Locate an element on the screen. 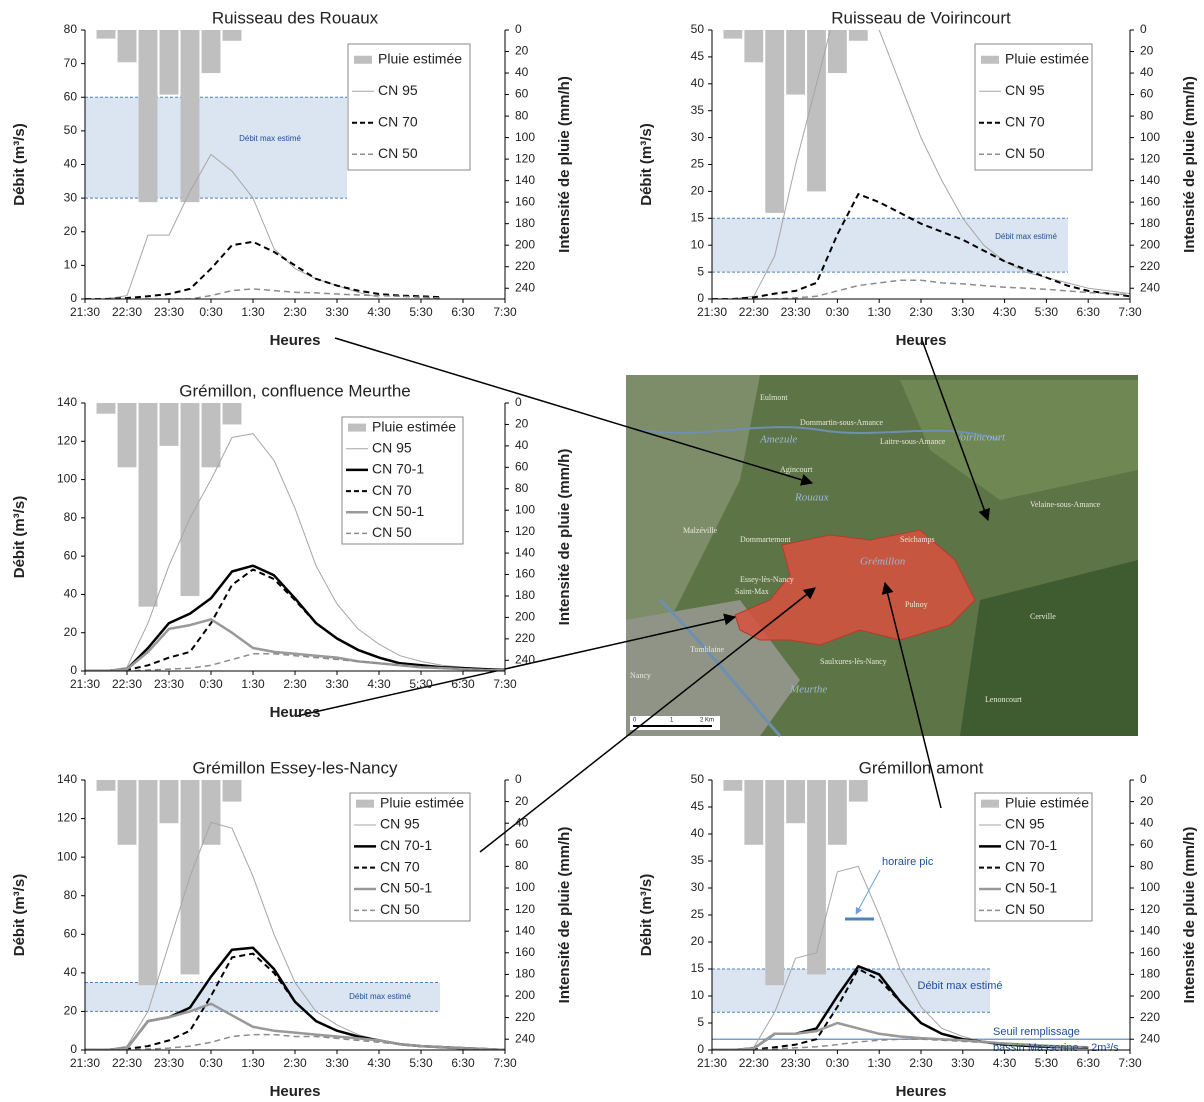 The height and width of the screenshot is (1102, 1204). map-scale-label: 0 is located at coordinates (635, 721).